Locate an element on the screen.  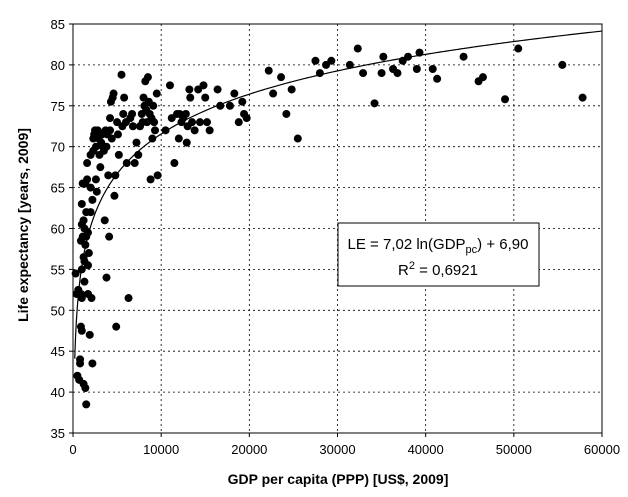
y-tick-label: 50 is located at coordinates (58, 310).